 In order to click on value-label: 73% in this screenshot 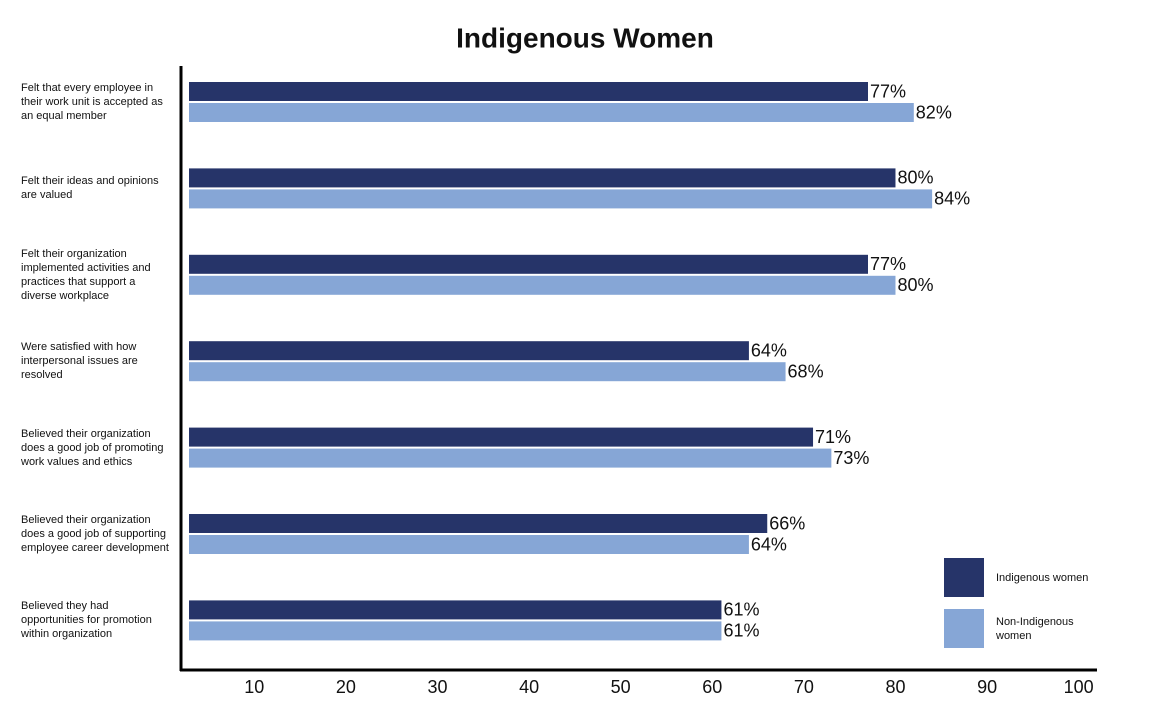, I will do `click(851, 458)`.